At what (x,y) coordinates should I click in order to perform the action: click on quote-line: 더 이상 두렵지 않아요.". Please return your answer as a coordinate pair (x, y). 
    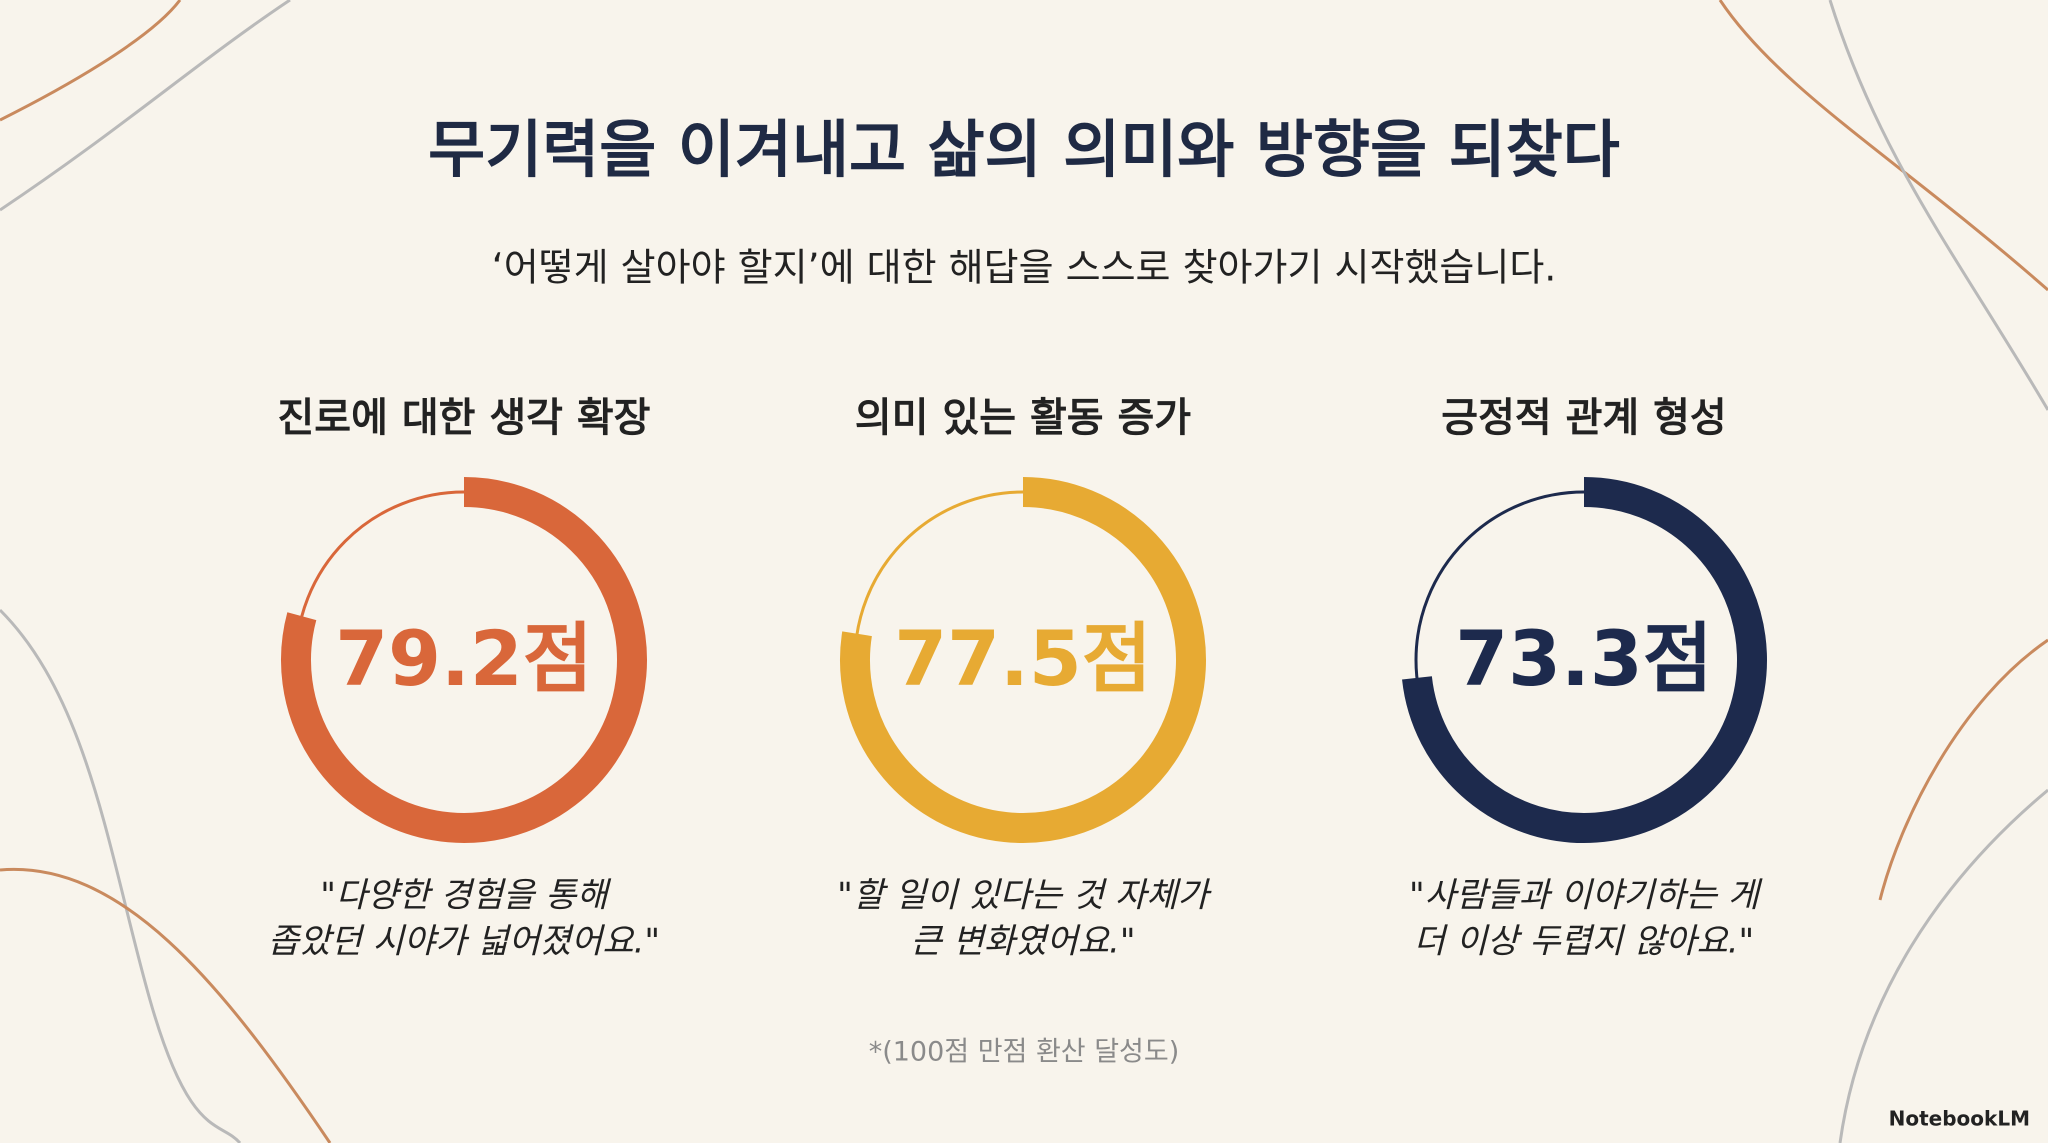
    Looking at the image, I should click on (1584, 942).